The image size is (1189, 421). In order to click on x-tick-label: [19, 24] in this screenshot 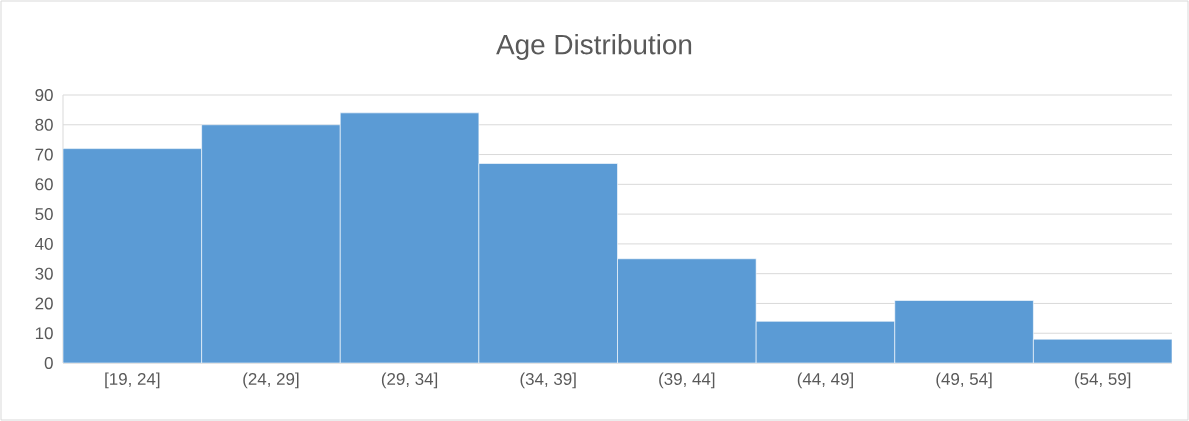, I will do `click(132, 380)`.